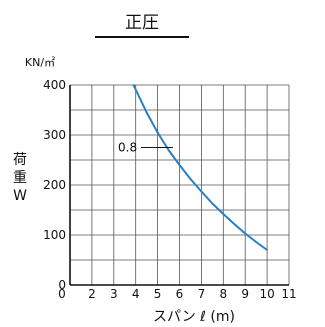 Image resolution: width=325 pixels, height=327 pixels. Describe the element at coordinates (114, 294) in the screenshot. I see `x-tick-label: 3` at that location.